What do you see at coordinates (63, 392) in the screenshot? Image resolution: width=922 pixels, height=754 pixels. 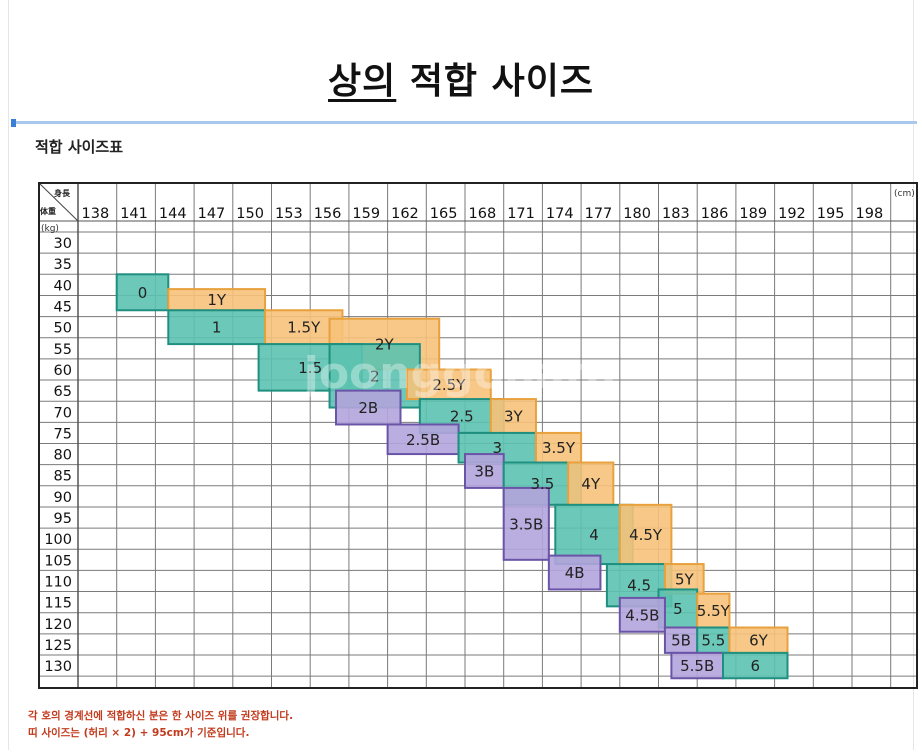 I see `y-tick-label: 65` at bounding box center [63, 392].